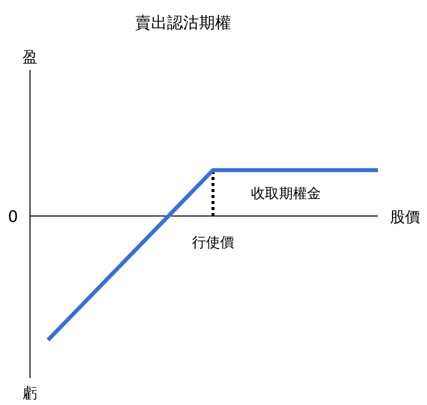 The image size is (427, 405). Describe the element at coordinates (183, 22) in the screenshot. I see `chart-title: 賣出認沽期權` at that location.